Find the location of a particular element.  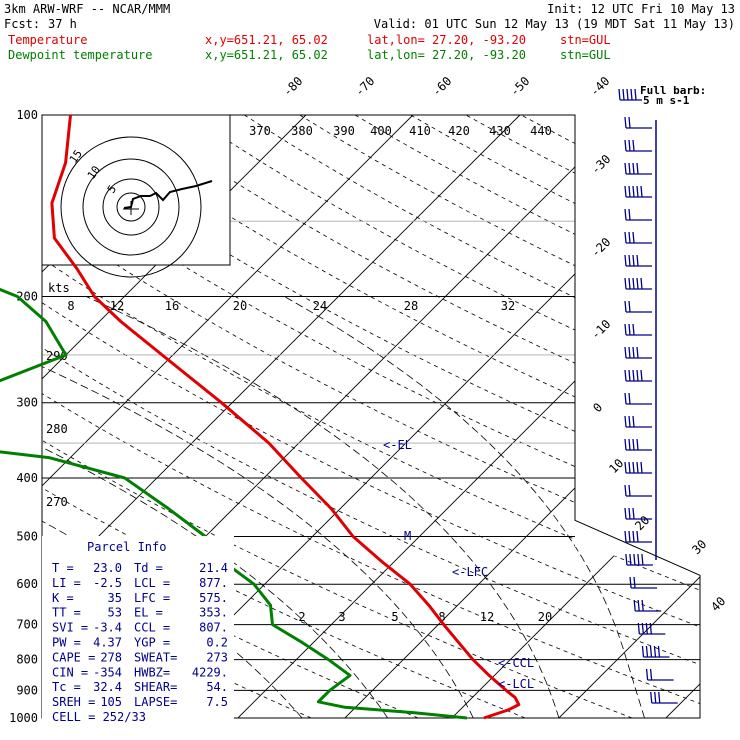

isotherm-label: 10 is located at coordinates (616, 466).